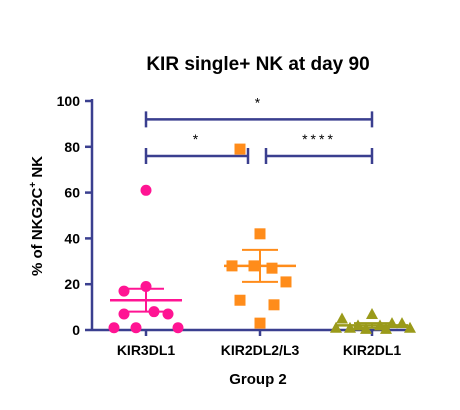 Image resolution: width=460 pixels, height=410 pixels. What do you see at coordinates (146, 350) in the screenshot?
I see `x-tick-label: KIR3DL1` at bounding box center [146, 350].